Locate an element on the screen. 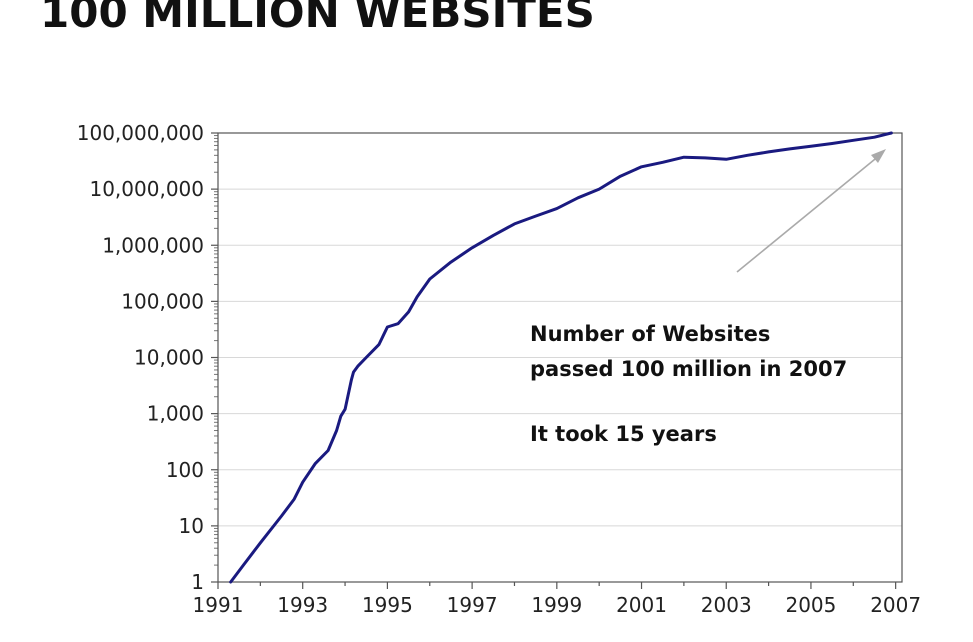  x-tick-label: 2003 is located at coordinates (726, 605).